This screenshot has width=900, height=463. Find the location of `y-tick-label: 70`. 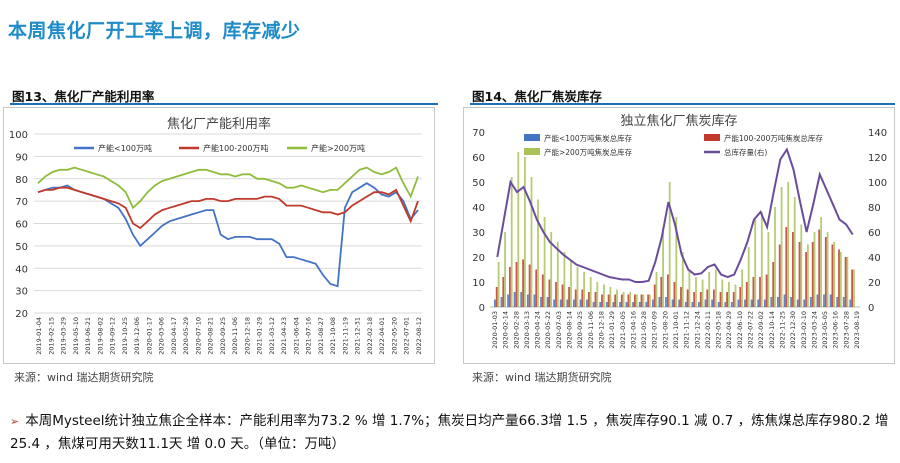

y-tick-label: 70 is located at coordinates (21, 202).